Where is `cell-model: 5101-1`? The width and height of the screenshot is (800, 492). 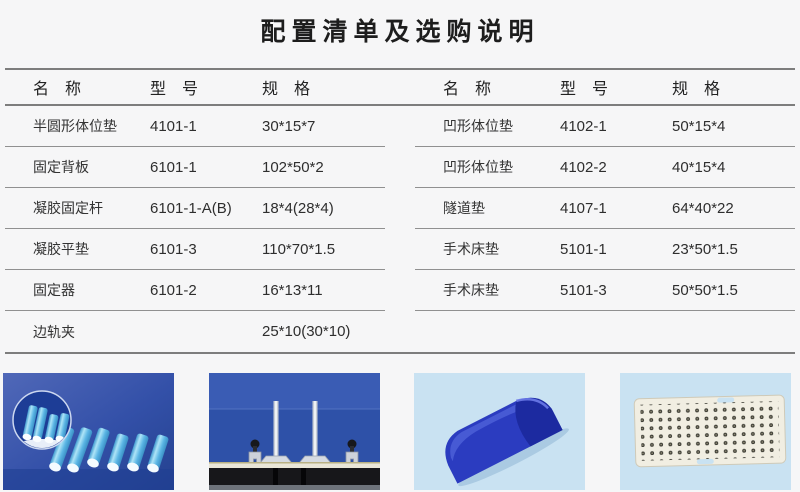
cell-model: 5101-1 is located at coordinates (583, 249).